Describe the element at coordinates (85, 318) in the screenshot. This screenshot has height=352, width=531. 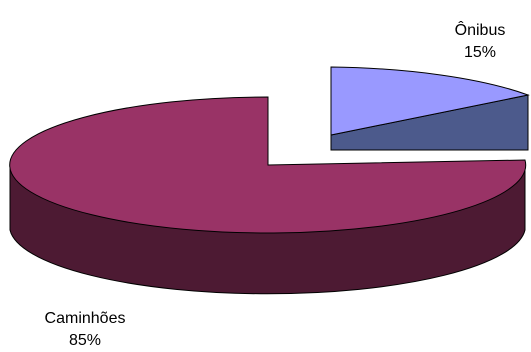
I see `label-caminhoes-name: Caminhões` at that location.